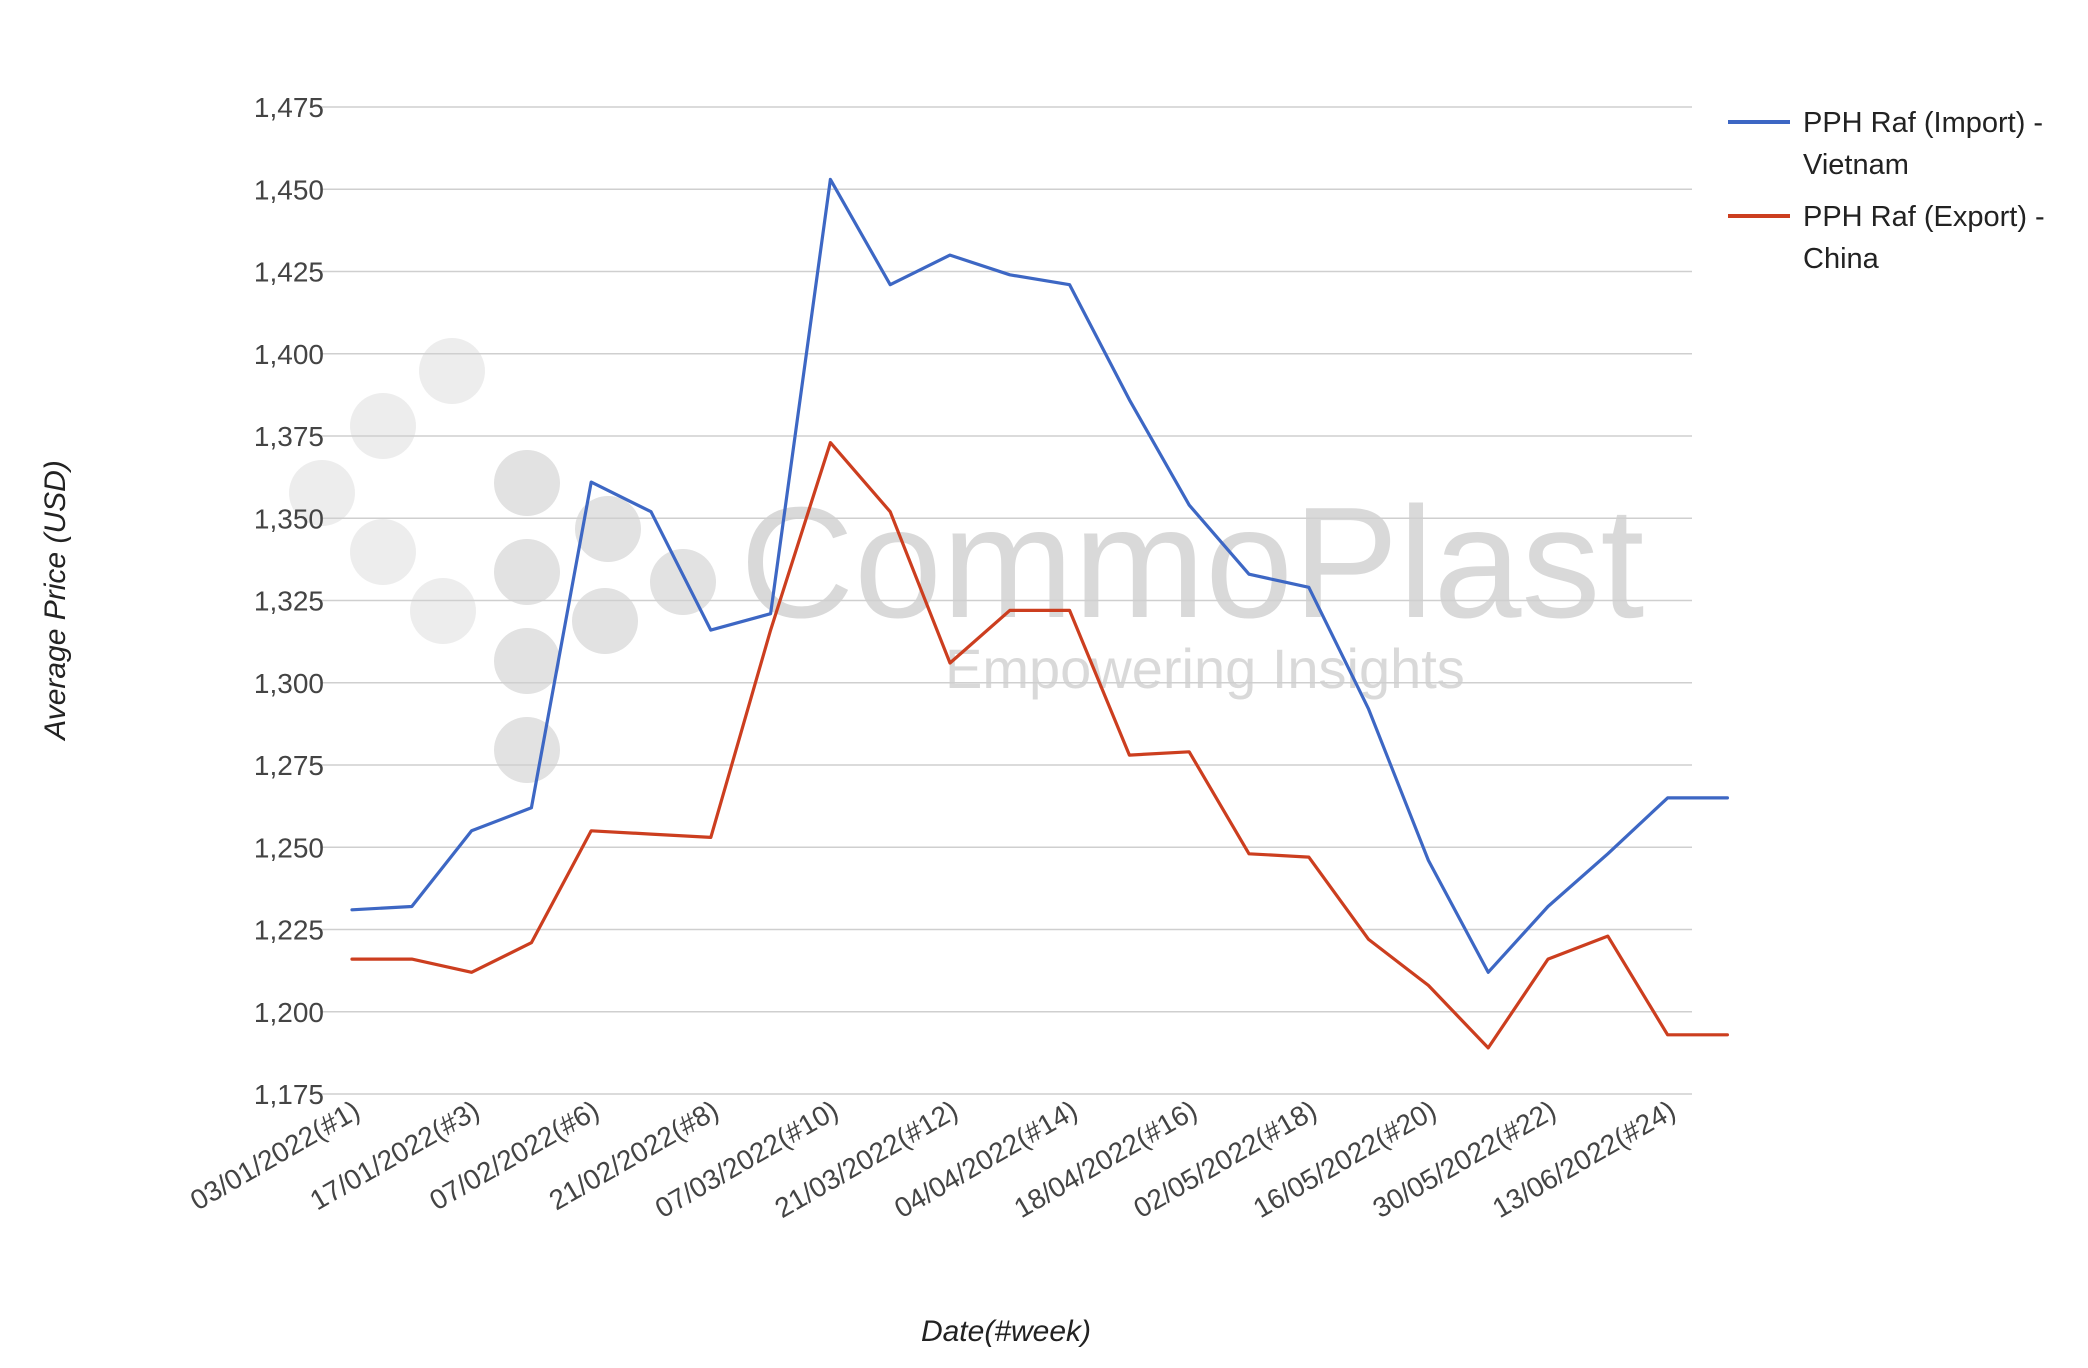  What do you see at coordinates (55, 601) in the screenshot?
I see `y-axis-title: Average Price (USD)` at bounding box center [55, 601].